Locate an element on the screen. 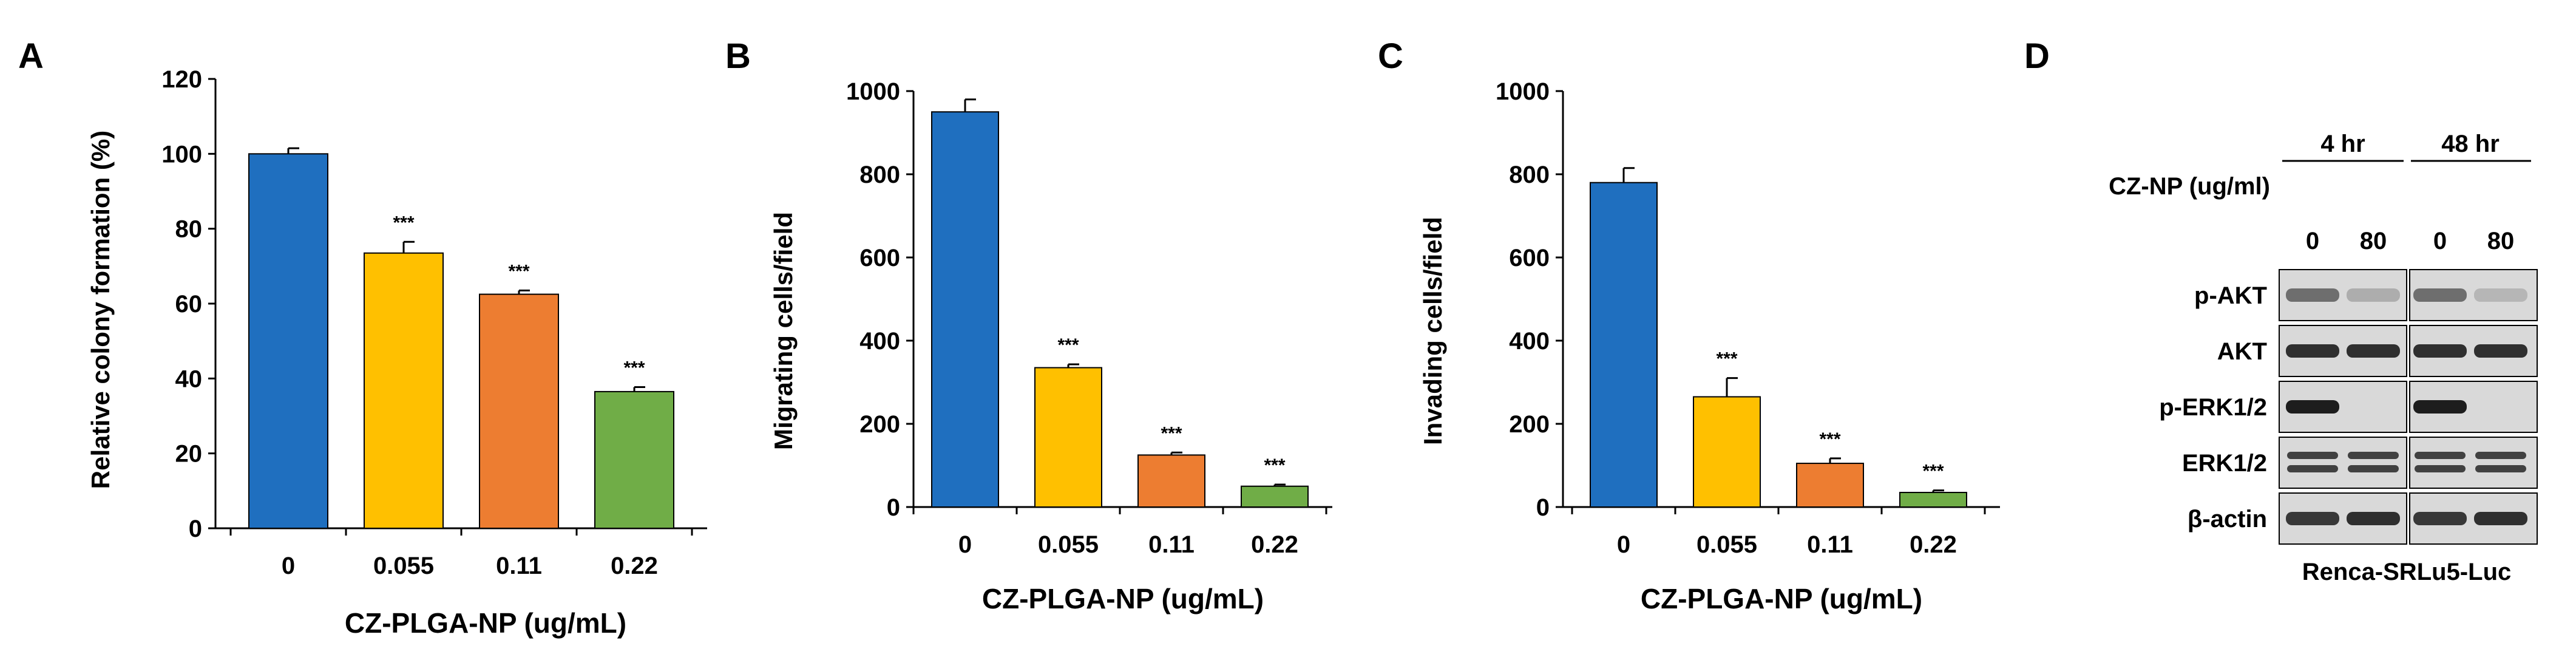  panel-label-a: A is located at coordinates (31, 56).